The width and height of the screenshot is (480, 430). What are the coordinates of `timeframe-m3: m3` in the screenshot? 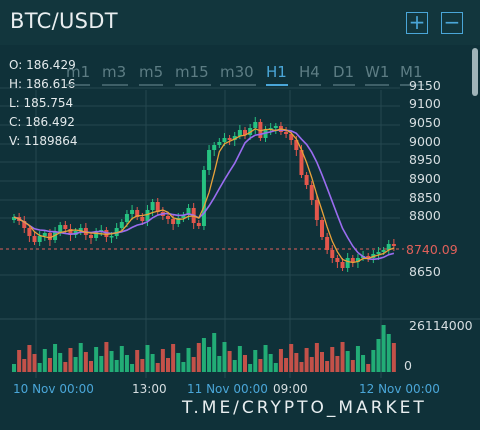 It's located at (114, 72).